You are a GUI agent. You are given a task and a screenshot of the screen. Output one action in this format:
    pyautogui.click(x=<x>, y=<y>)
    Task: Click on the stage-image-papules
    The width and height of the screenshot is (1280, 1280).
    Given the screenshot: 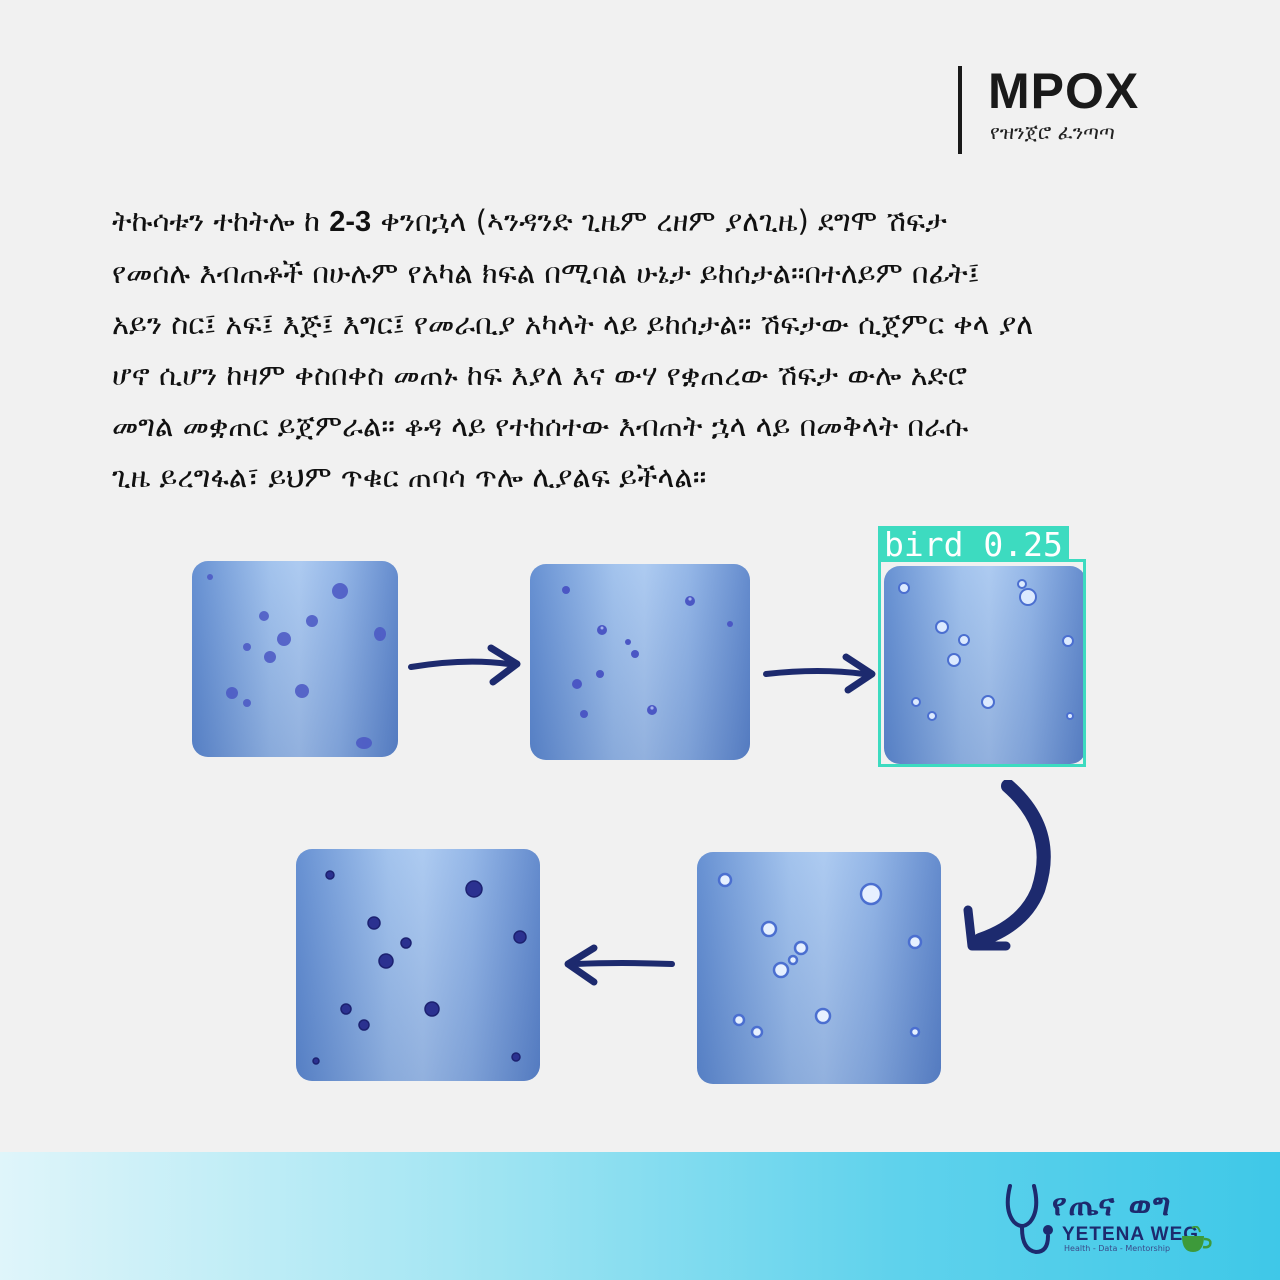 What is the action you would take?
    pyautogui.click(x=640, y=662)
    